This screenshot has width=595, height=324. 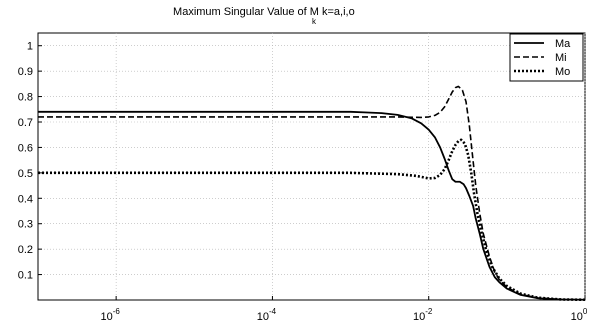 What do you see at coordinates (562, 72) in the screenshot?
I see `legend-label: Mo` at bounding box center [562, 72].